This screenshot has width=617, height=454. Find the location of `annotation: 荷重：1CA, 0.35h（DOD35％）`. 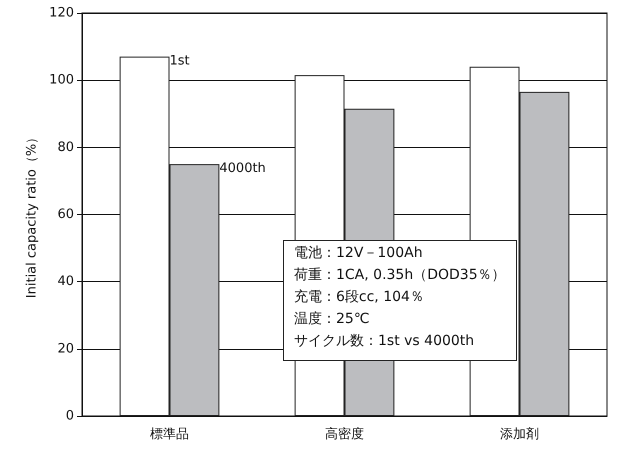

annotation: 荷重：1CA, 0.35h（DOD35％） is located at coordinates (400, 275).